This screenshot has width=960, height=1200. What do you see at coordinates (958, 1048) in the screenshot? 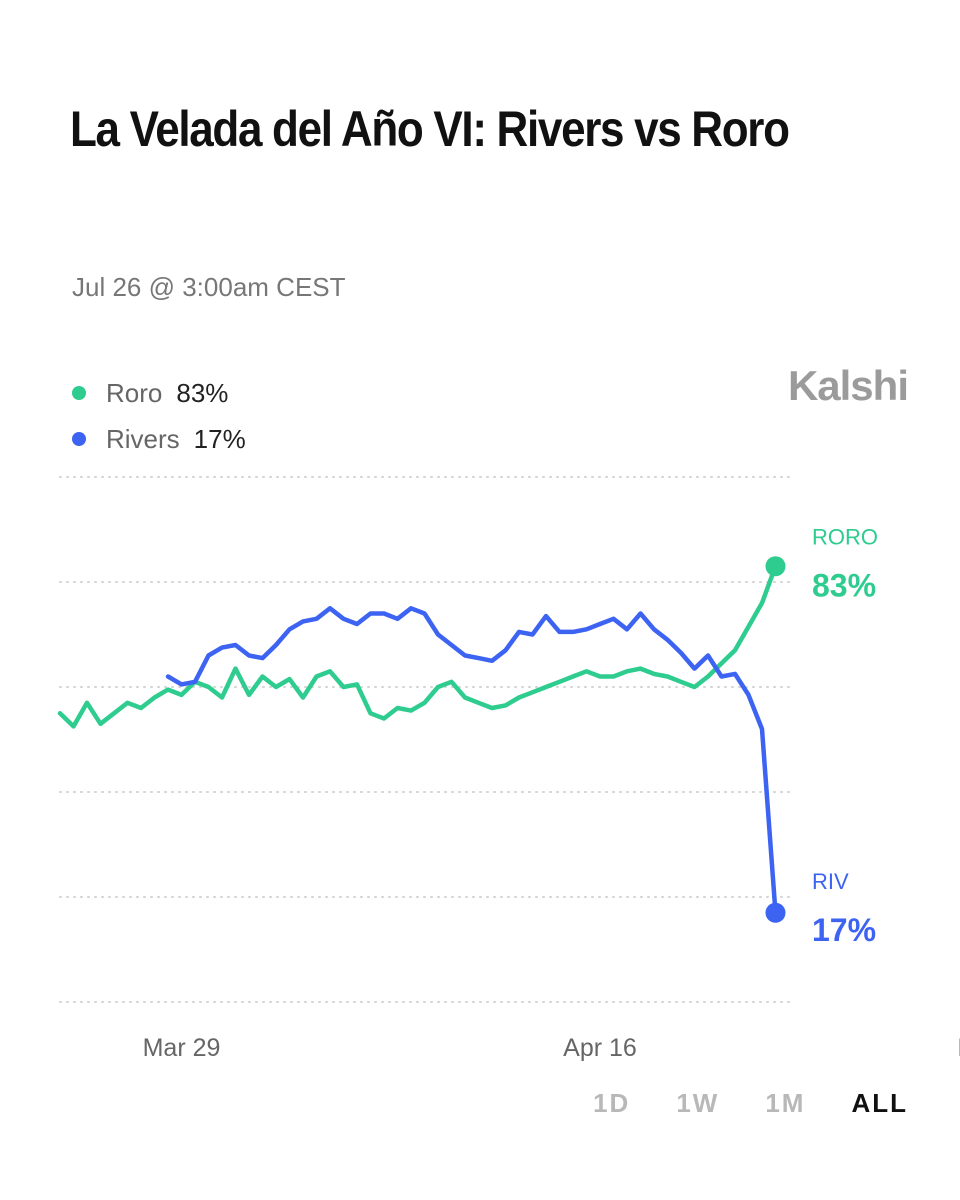
I see `x-tick-label: May 3` at bounding box center [958, 1048].